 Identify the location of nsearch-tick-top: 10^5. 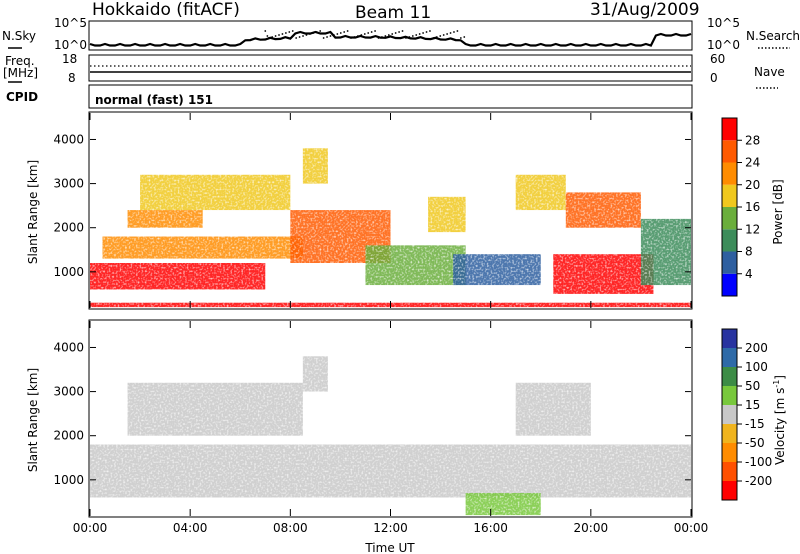
(723, 23).